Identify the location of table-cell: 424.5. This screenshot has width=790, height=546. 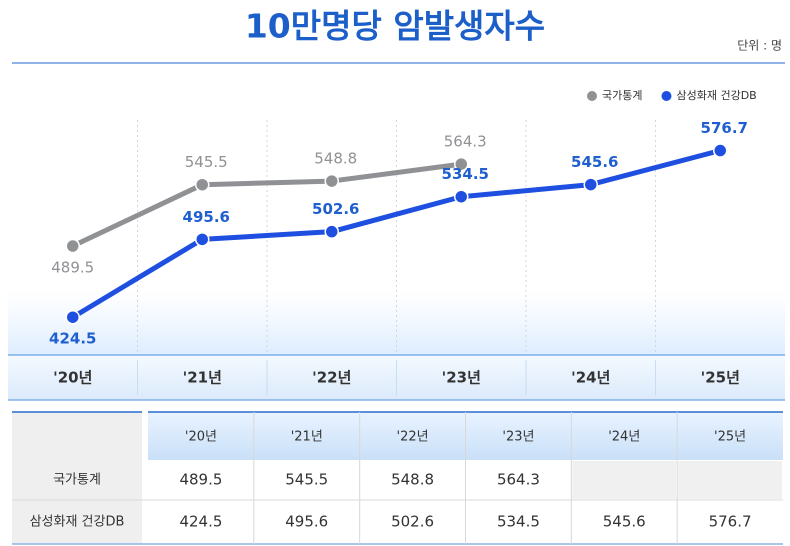
(200, 522).